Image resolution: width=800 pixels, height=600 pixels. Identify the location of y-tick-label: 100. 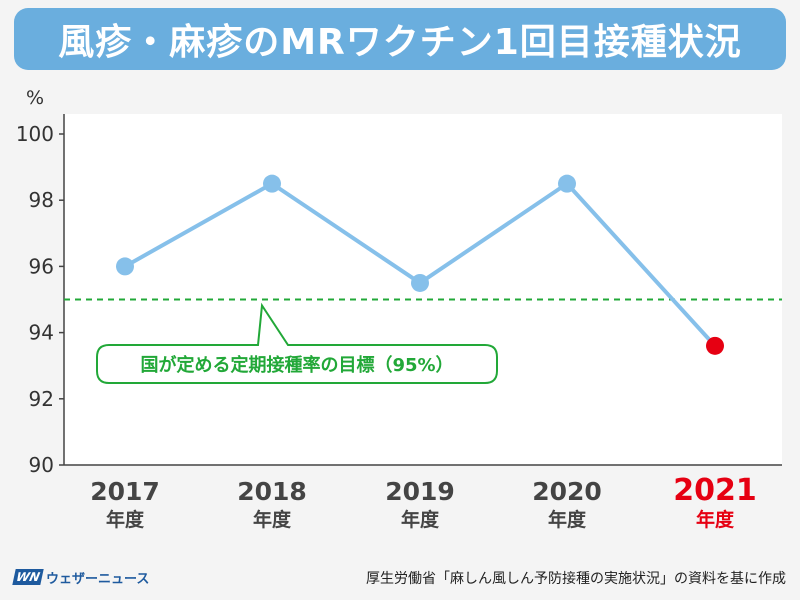
(35, 134).